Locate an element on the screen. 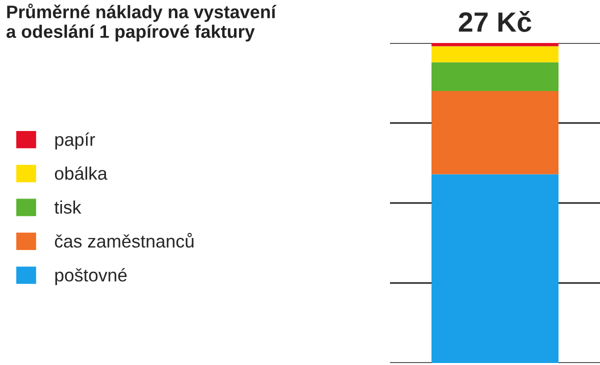  annotation: 27 Kč is located at coordinates (495, 21).